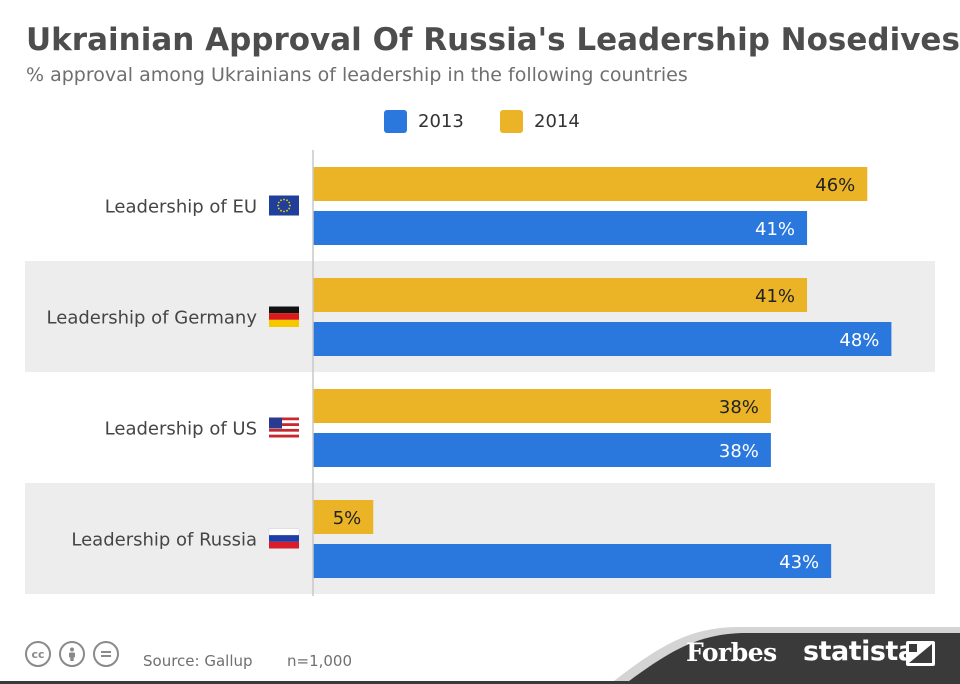 This screenshot has height=684, width=960. Describe the element at coordinates (775, 296) in the screenshot. I see `data-label-2014: 41%` at that location.